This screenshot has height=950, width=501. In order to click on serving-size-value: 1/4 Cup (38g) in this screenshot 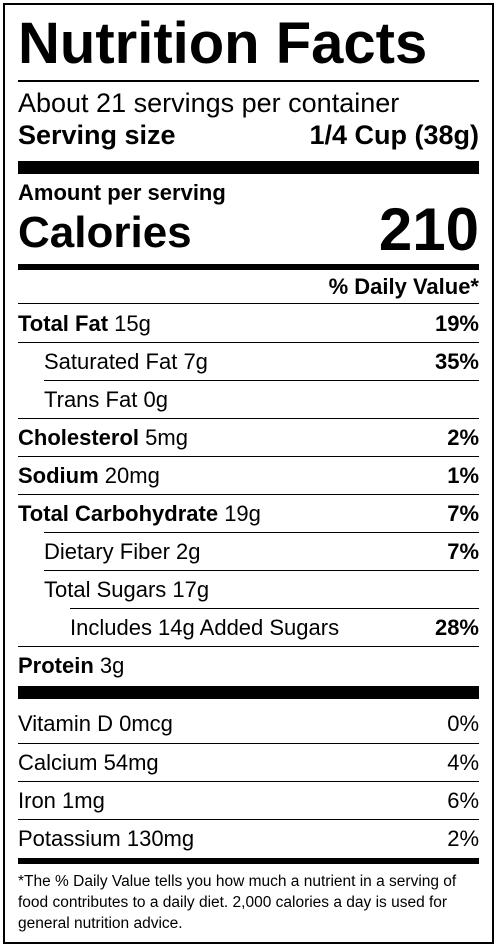, I will do `click(394, 135)`.